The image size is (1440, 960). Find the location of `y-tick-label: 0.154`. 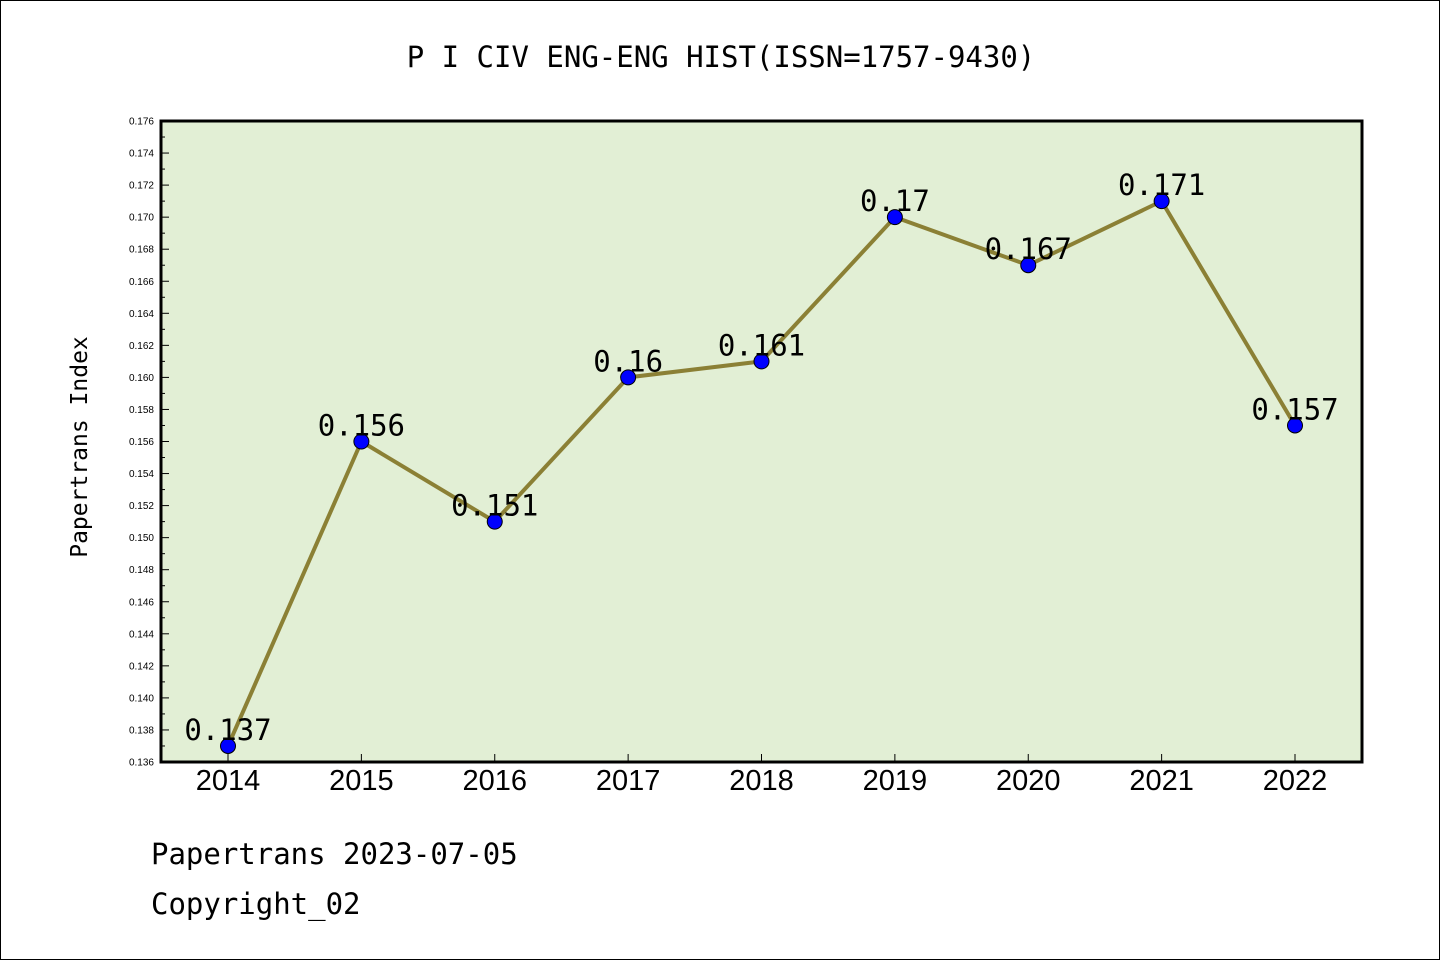

y-tick-label: 0.154 is located at coordinates (141, 474).